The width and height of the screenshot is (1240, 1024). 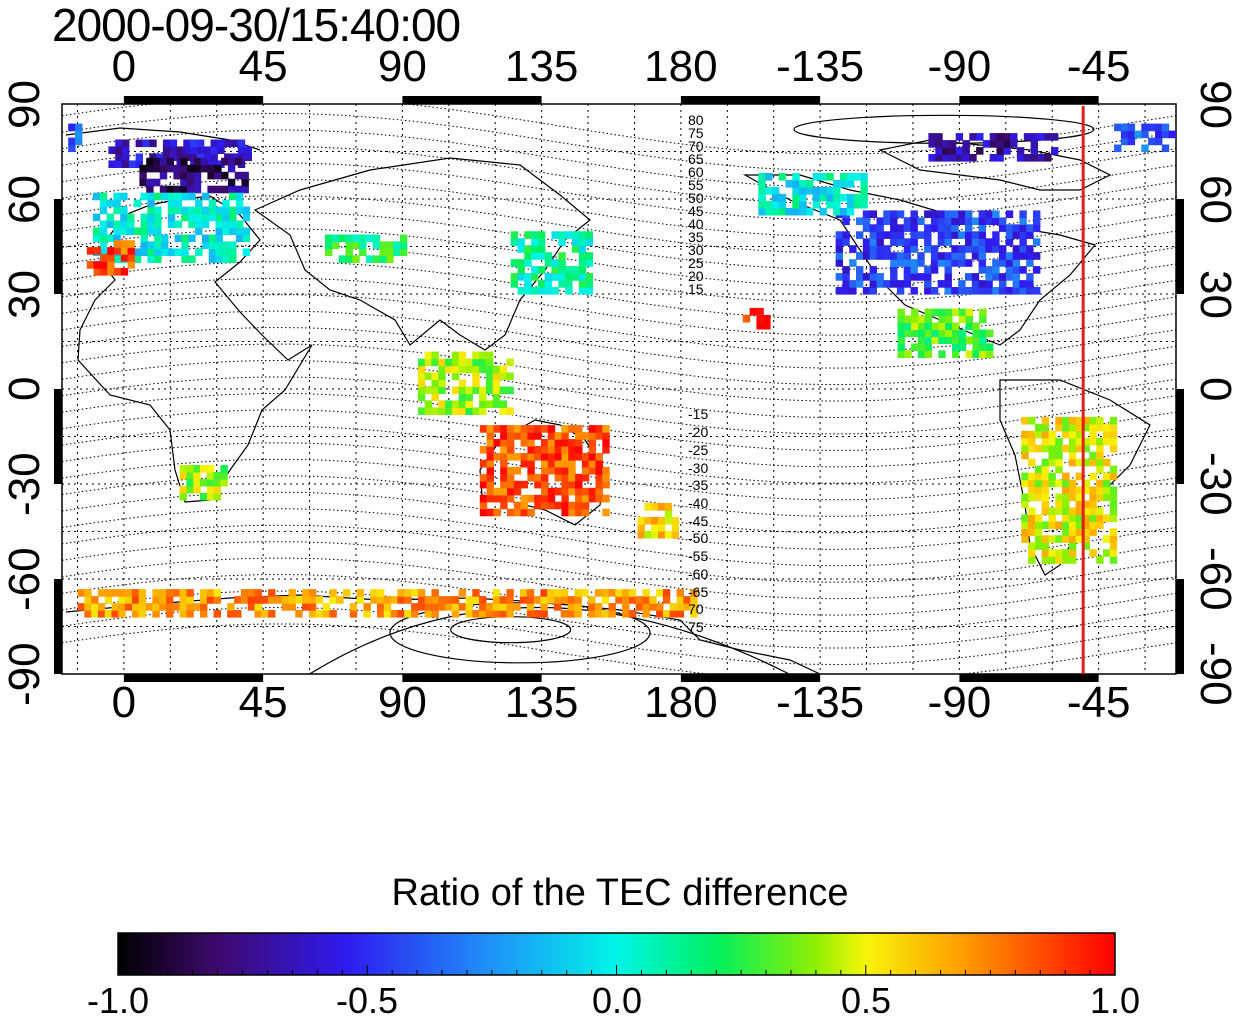 What do you see at coordinates (698, 414) in the screenshot?
I see `contour-label: -15` at bounding box center [698, 414].